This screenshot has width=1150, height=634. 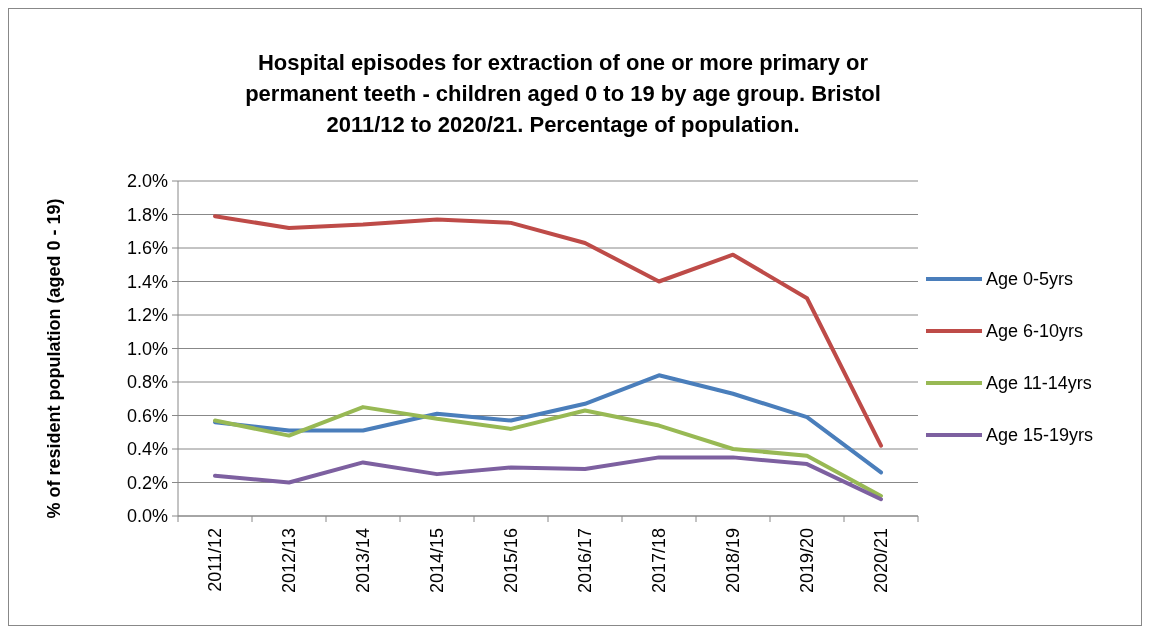 What do you see at coordinates (363, 561) in the screenshot?
I see `x-tick-label: 2013/14` at bounding box center [363, 561].